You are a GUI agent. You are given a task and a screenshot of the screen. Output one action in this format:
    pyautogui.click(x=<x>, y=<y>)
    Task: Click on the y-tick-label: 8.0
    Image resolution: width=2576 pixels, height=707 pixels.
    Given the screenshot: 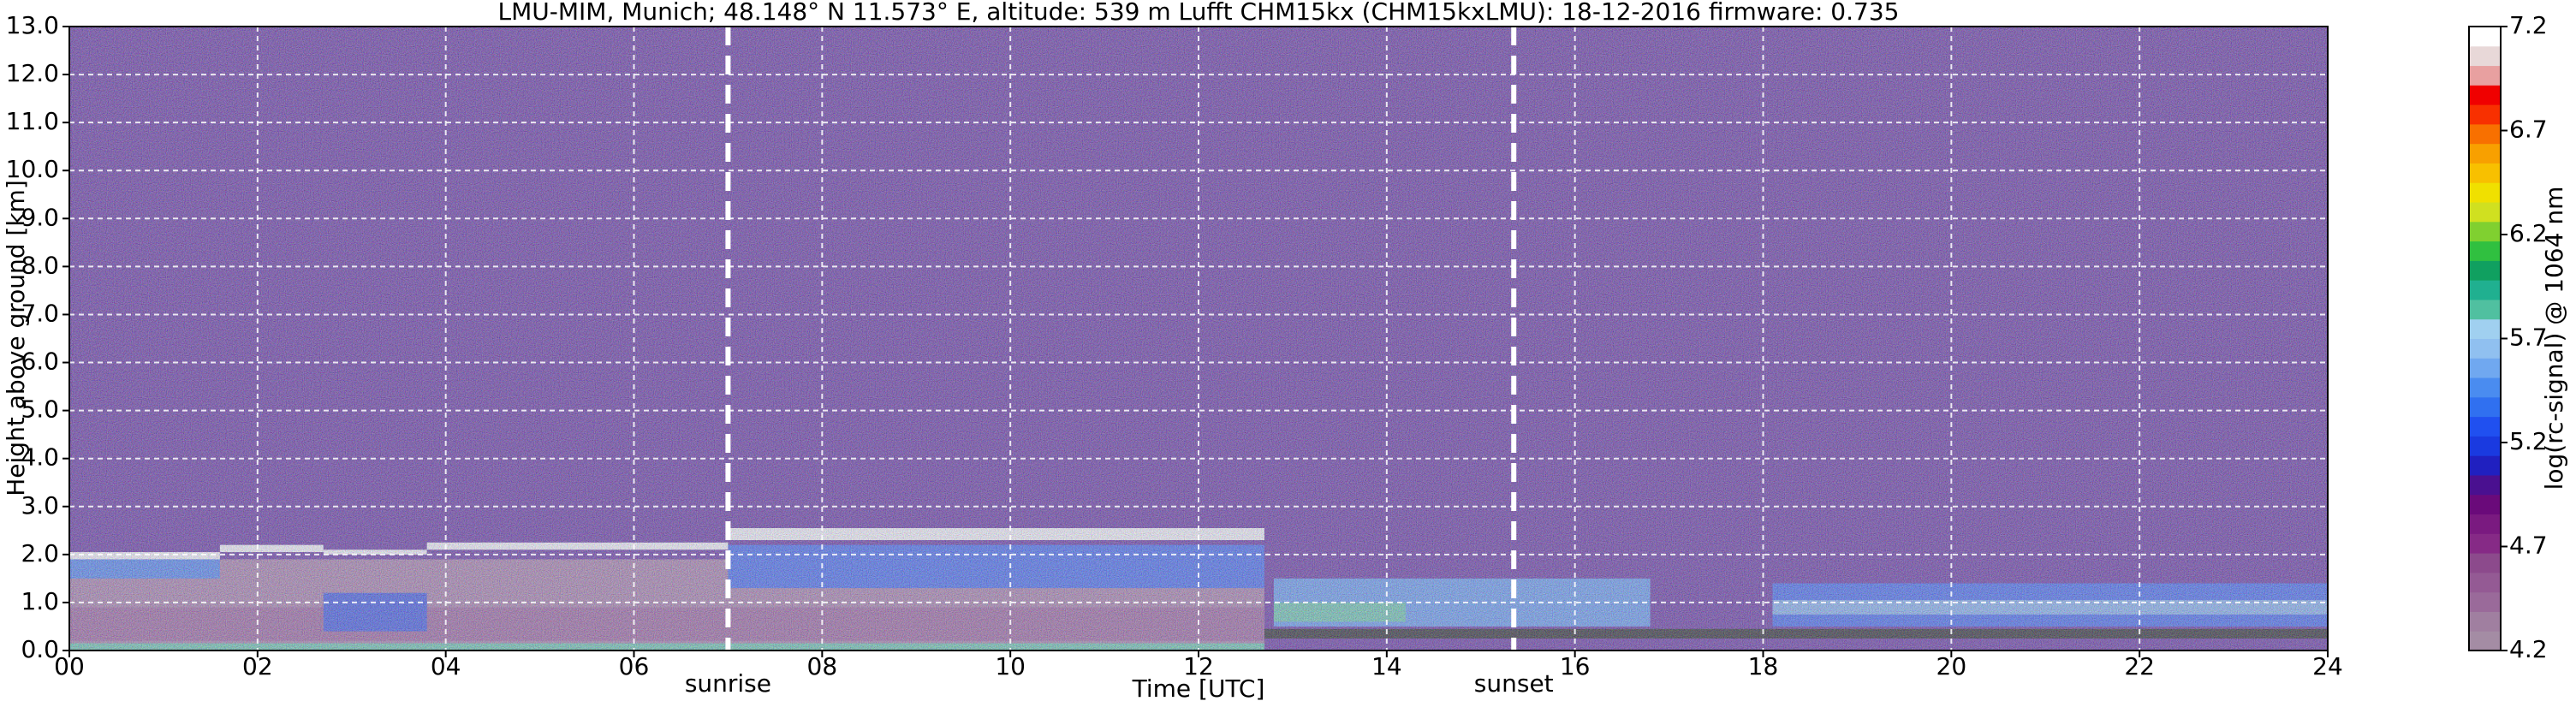 What is the action you would take?
    pyautogui.click(x=40, y=265)
    